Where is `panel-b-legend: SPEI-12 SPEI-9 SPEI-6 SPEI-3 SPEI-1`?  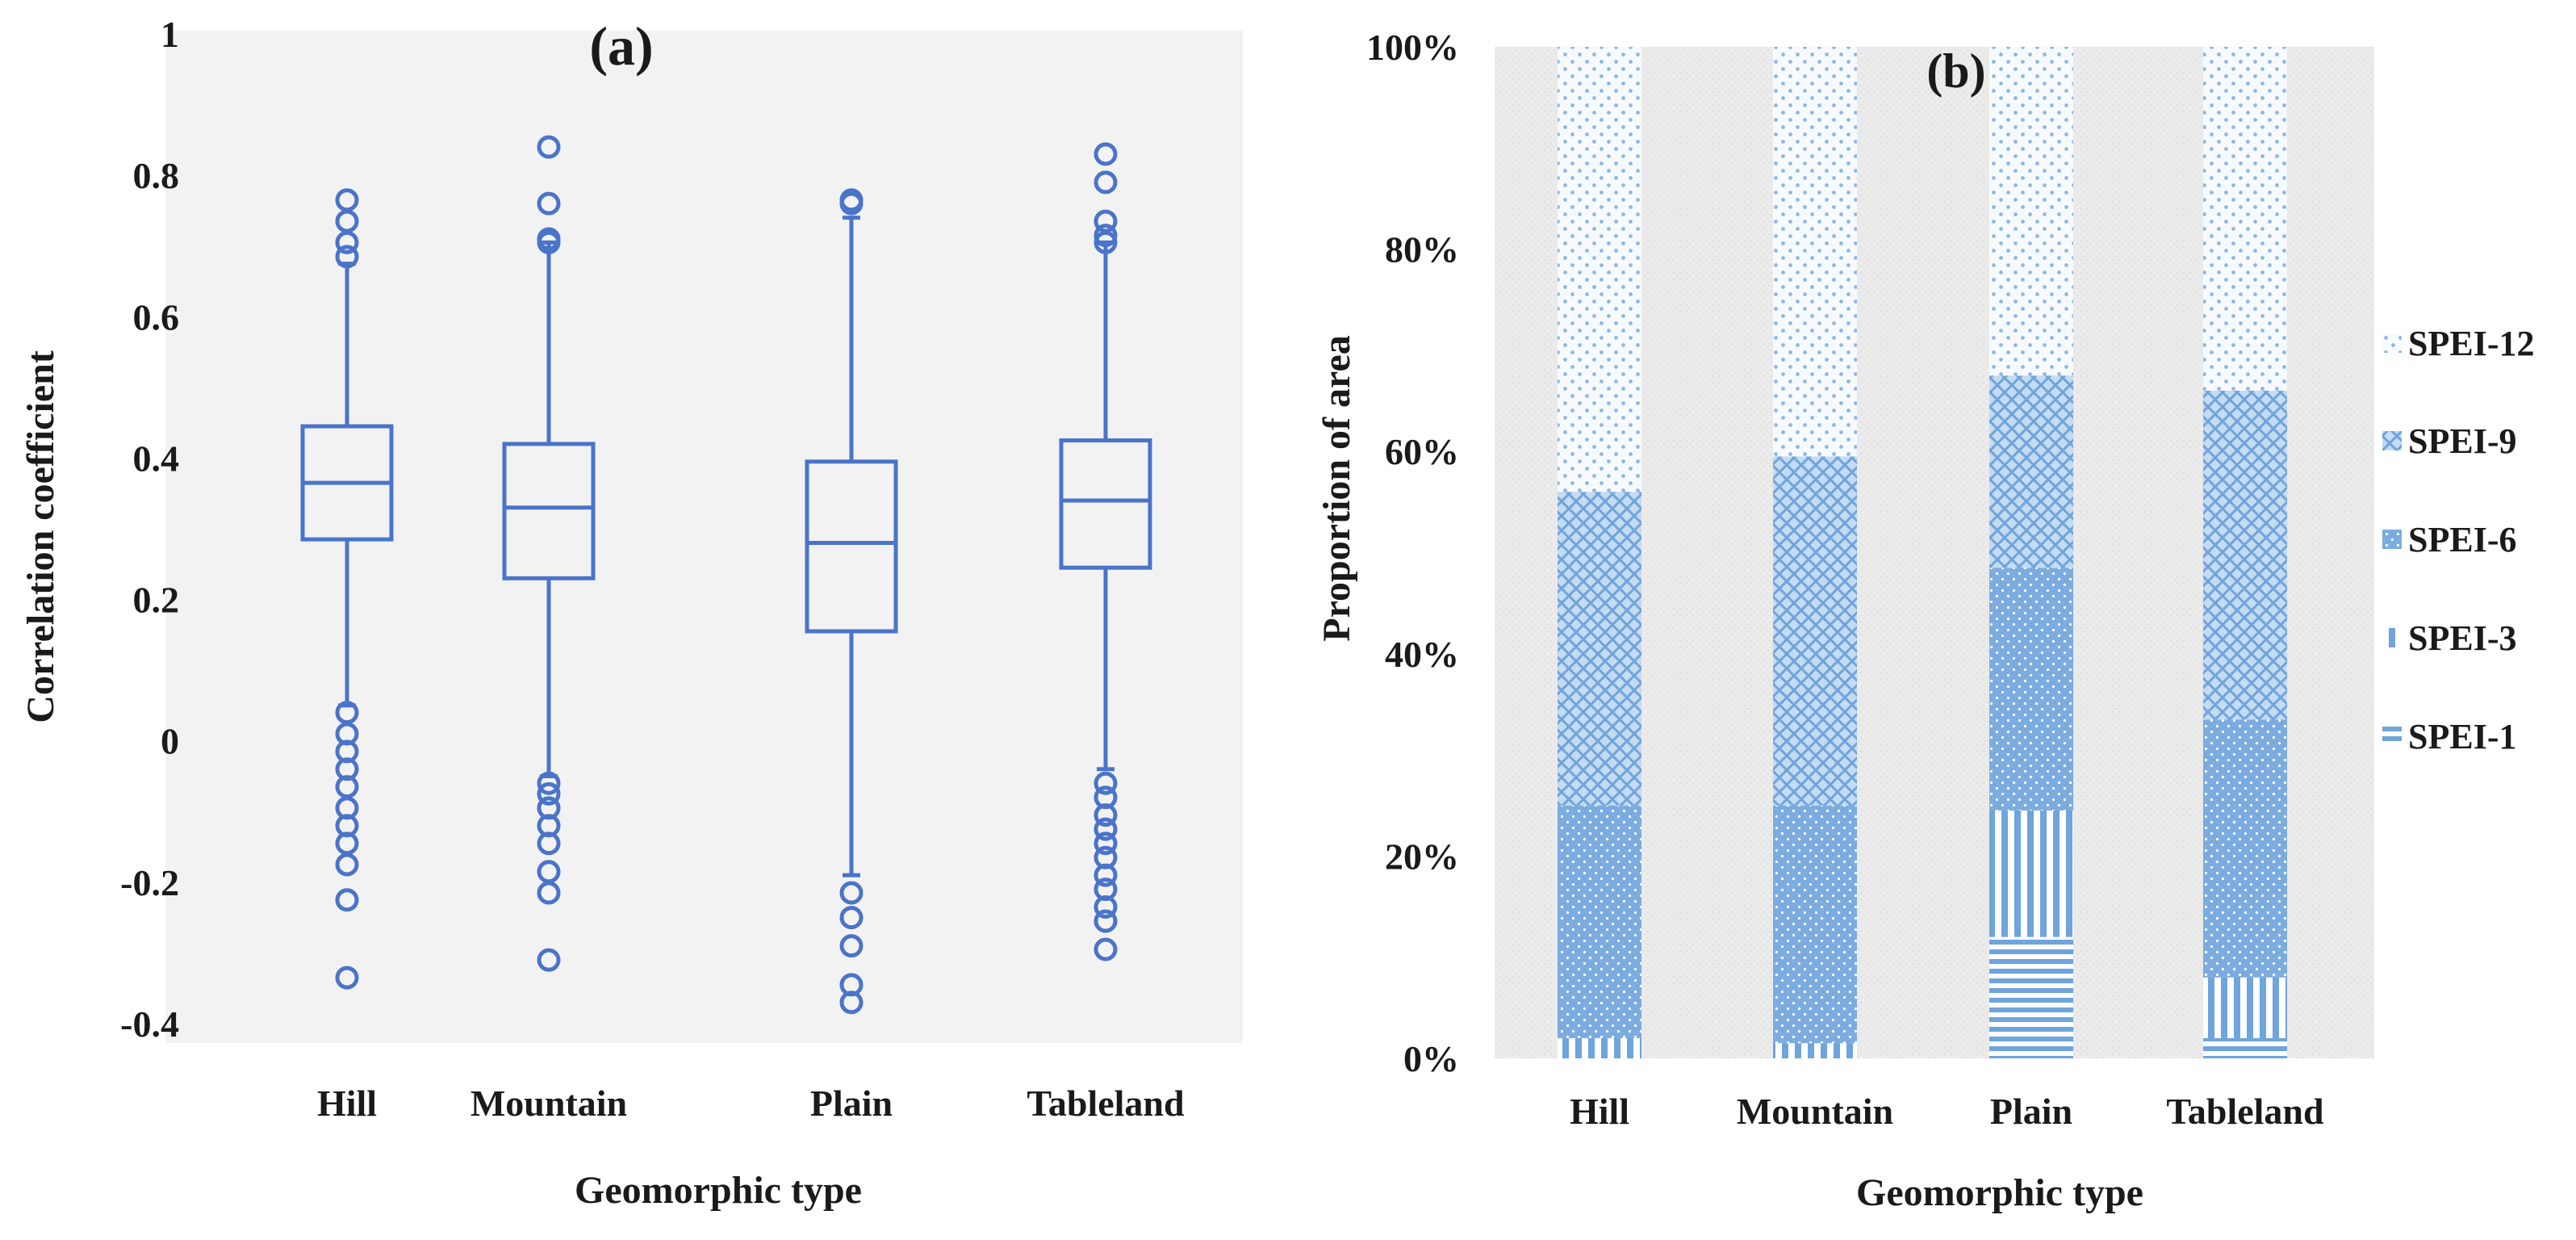 panel-b-legend: SPEI-12 SPEI-9 SPEI-6 SPEI-3 SPEI-1 is located at coordinates (2458, 540).